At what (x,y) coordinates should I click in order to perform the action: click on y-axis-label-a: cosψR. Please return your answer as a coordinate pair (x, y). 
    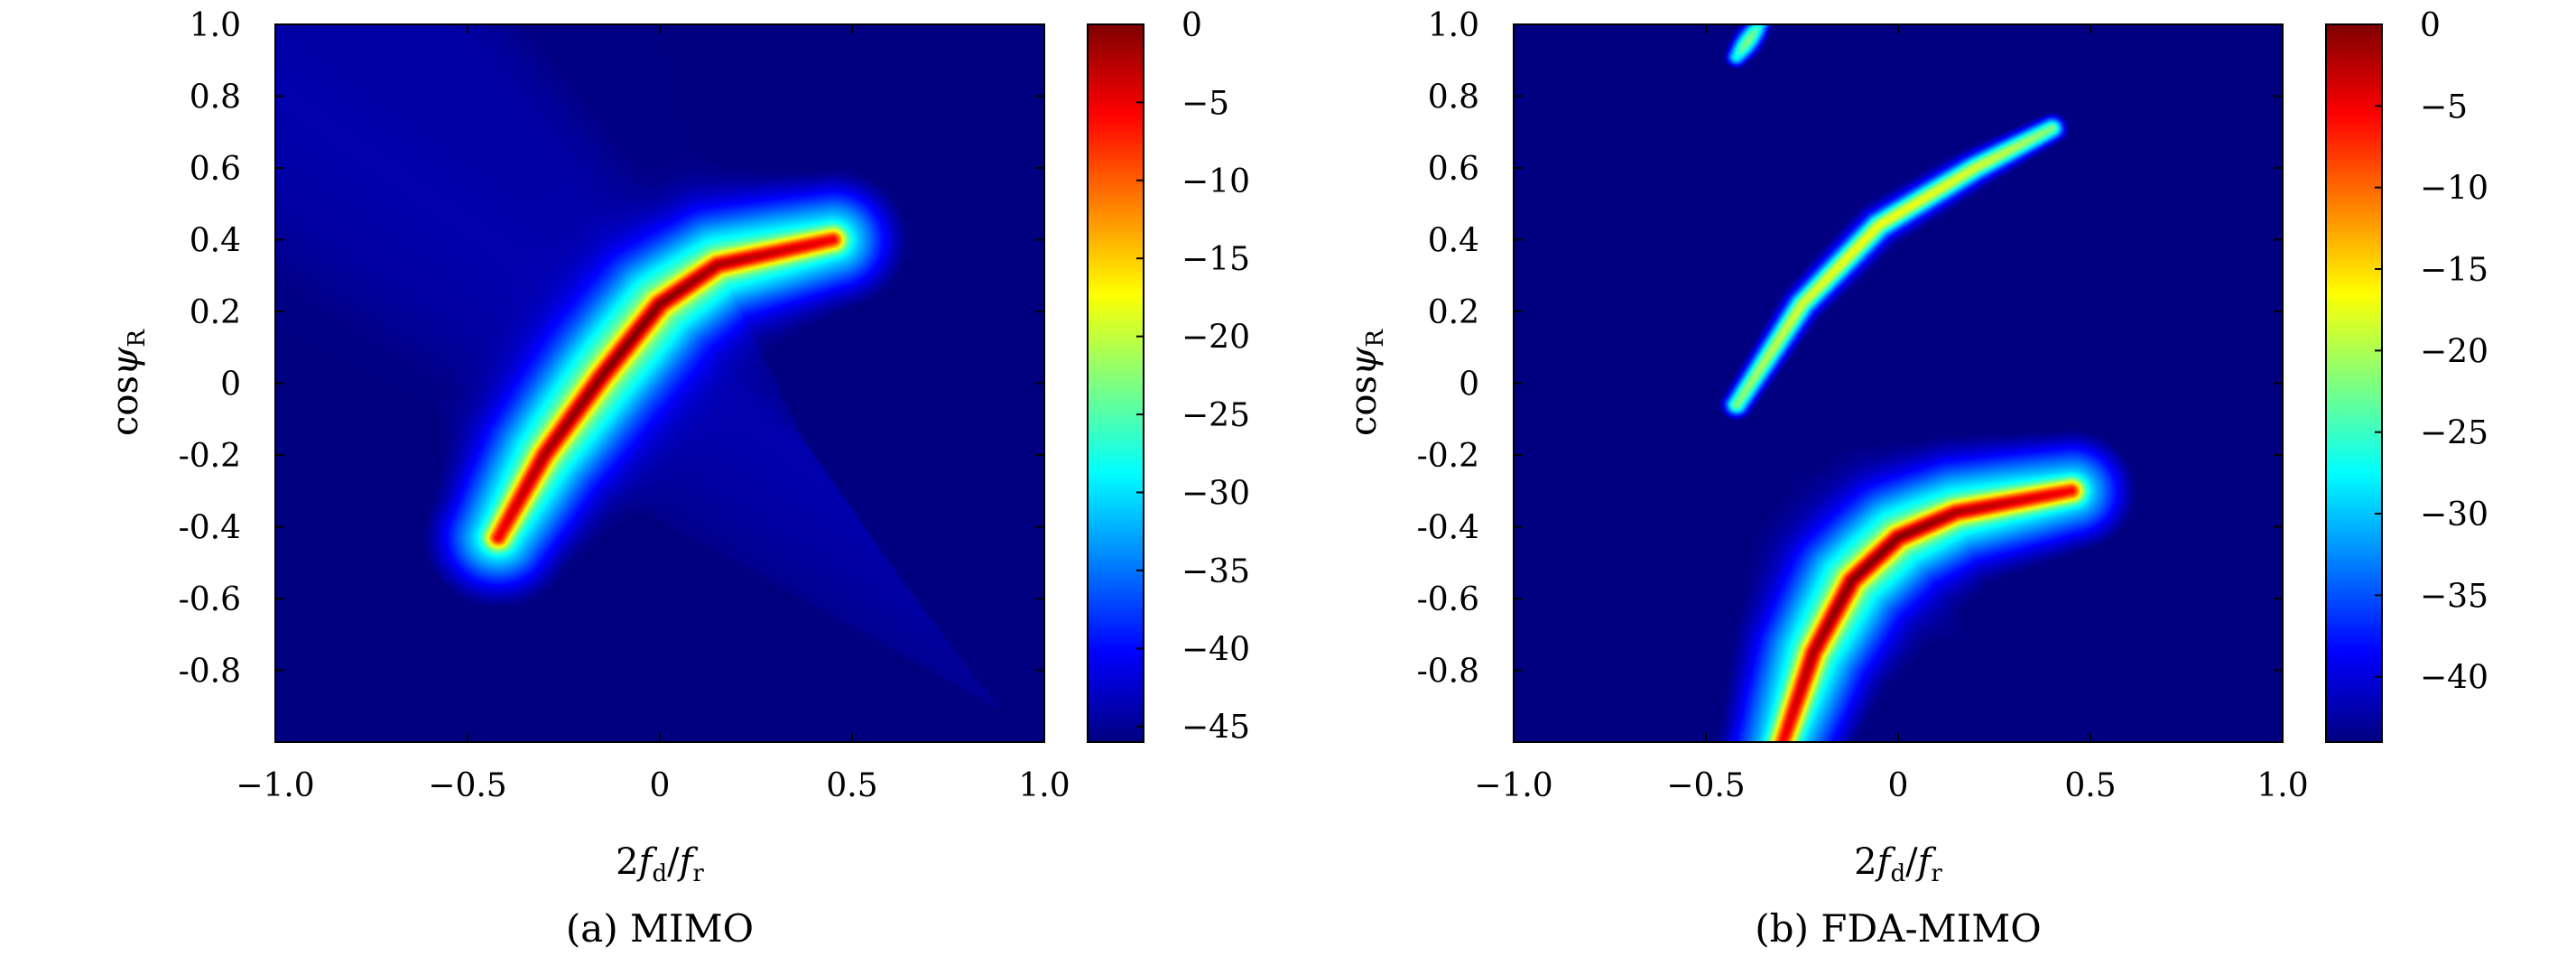
    Looking at the image, I should click on (128, 382).